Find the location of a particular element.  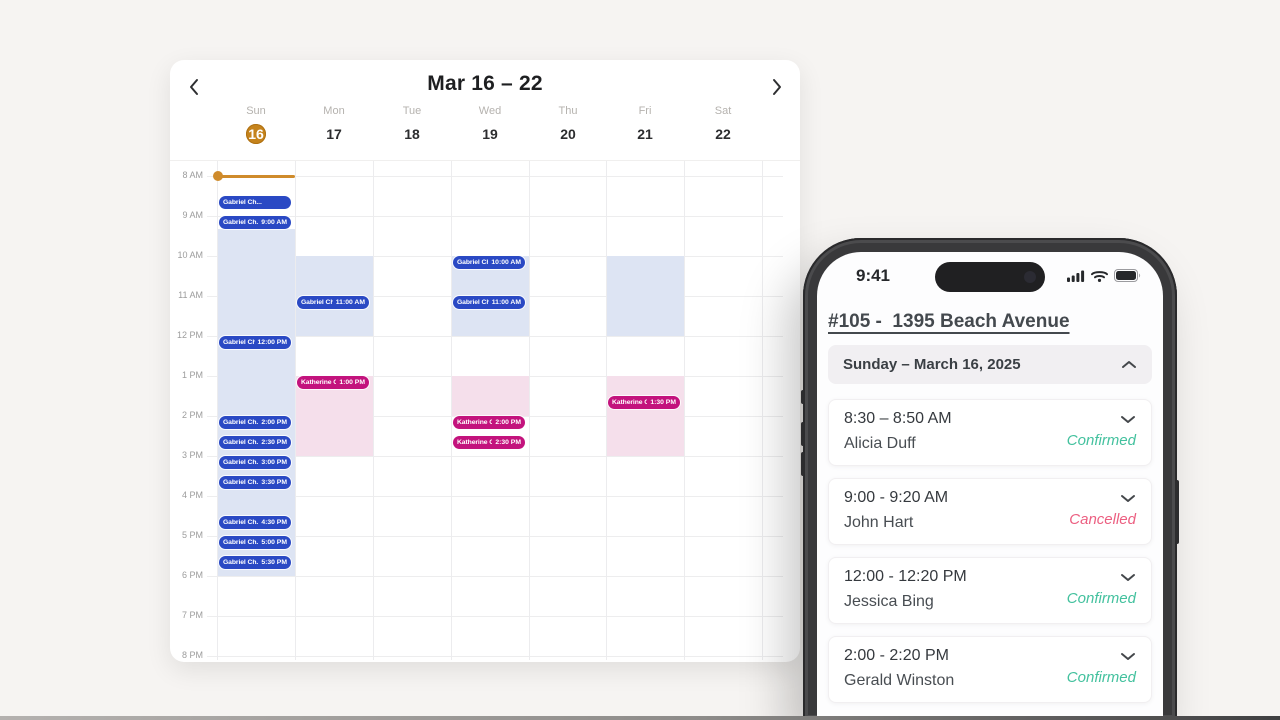

day-cell-tue: Tue 18 is located at coordinates (412, 124).